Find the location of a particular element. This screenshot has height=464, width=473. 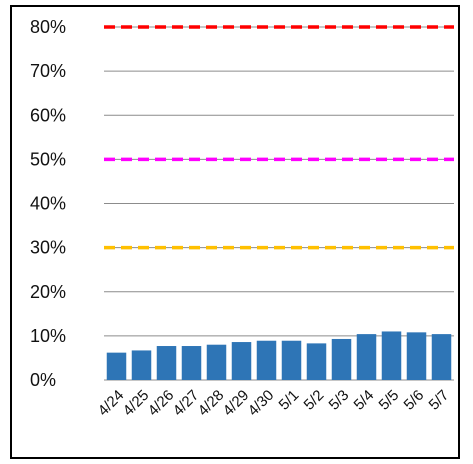

y-tick-label: 70% is located at coordinates (48, 71).